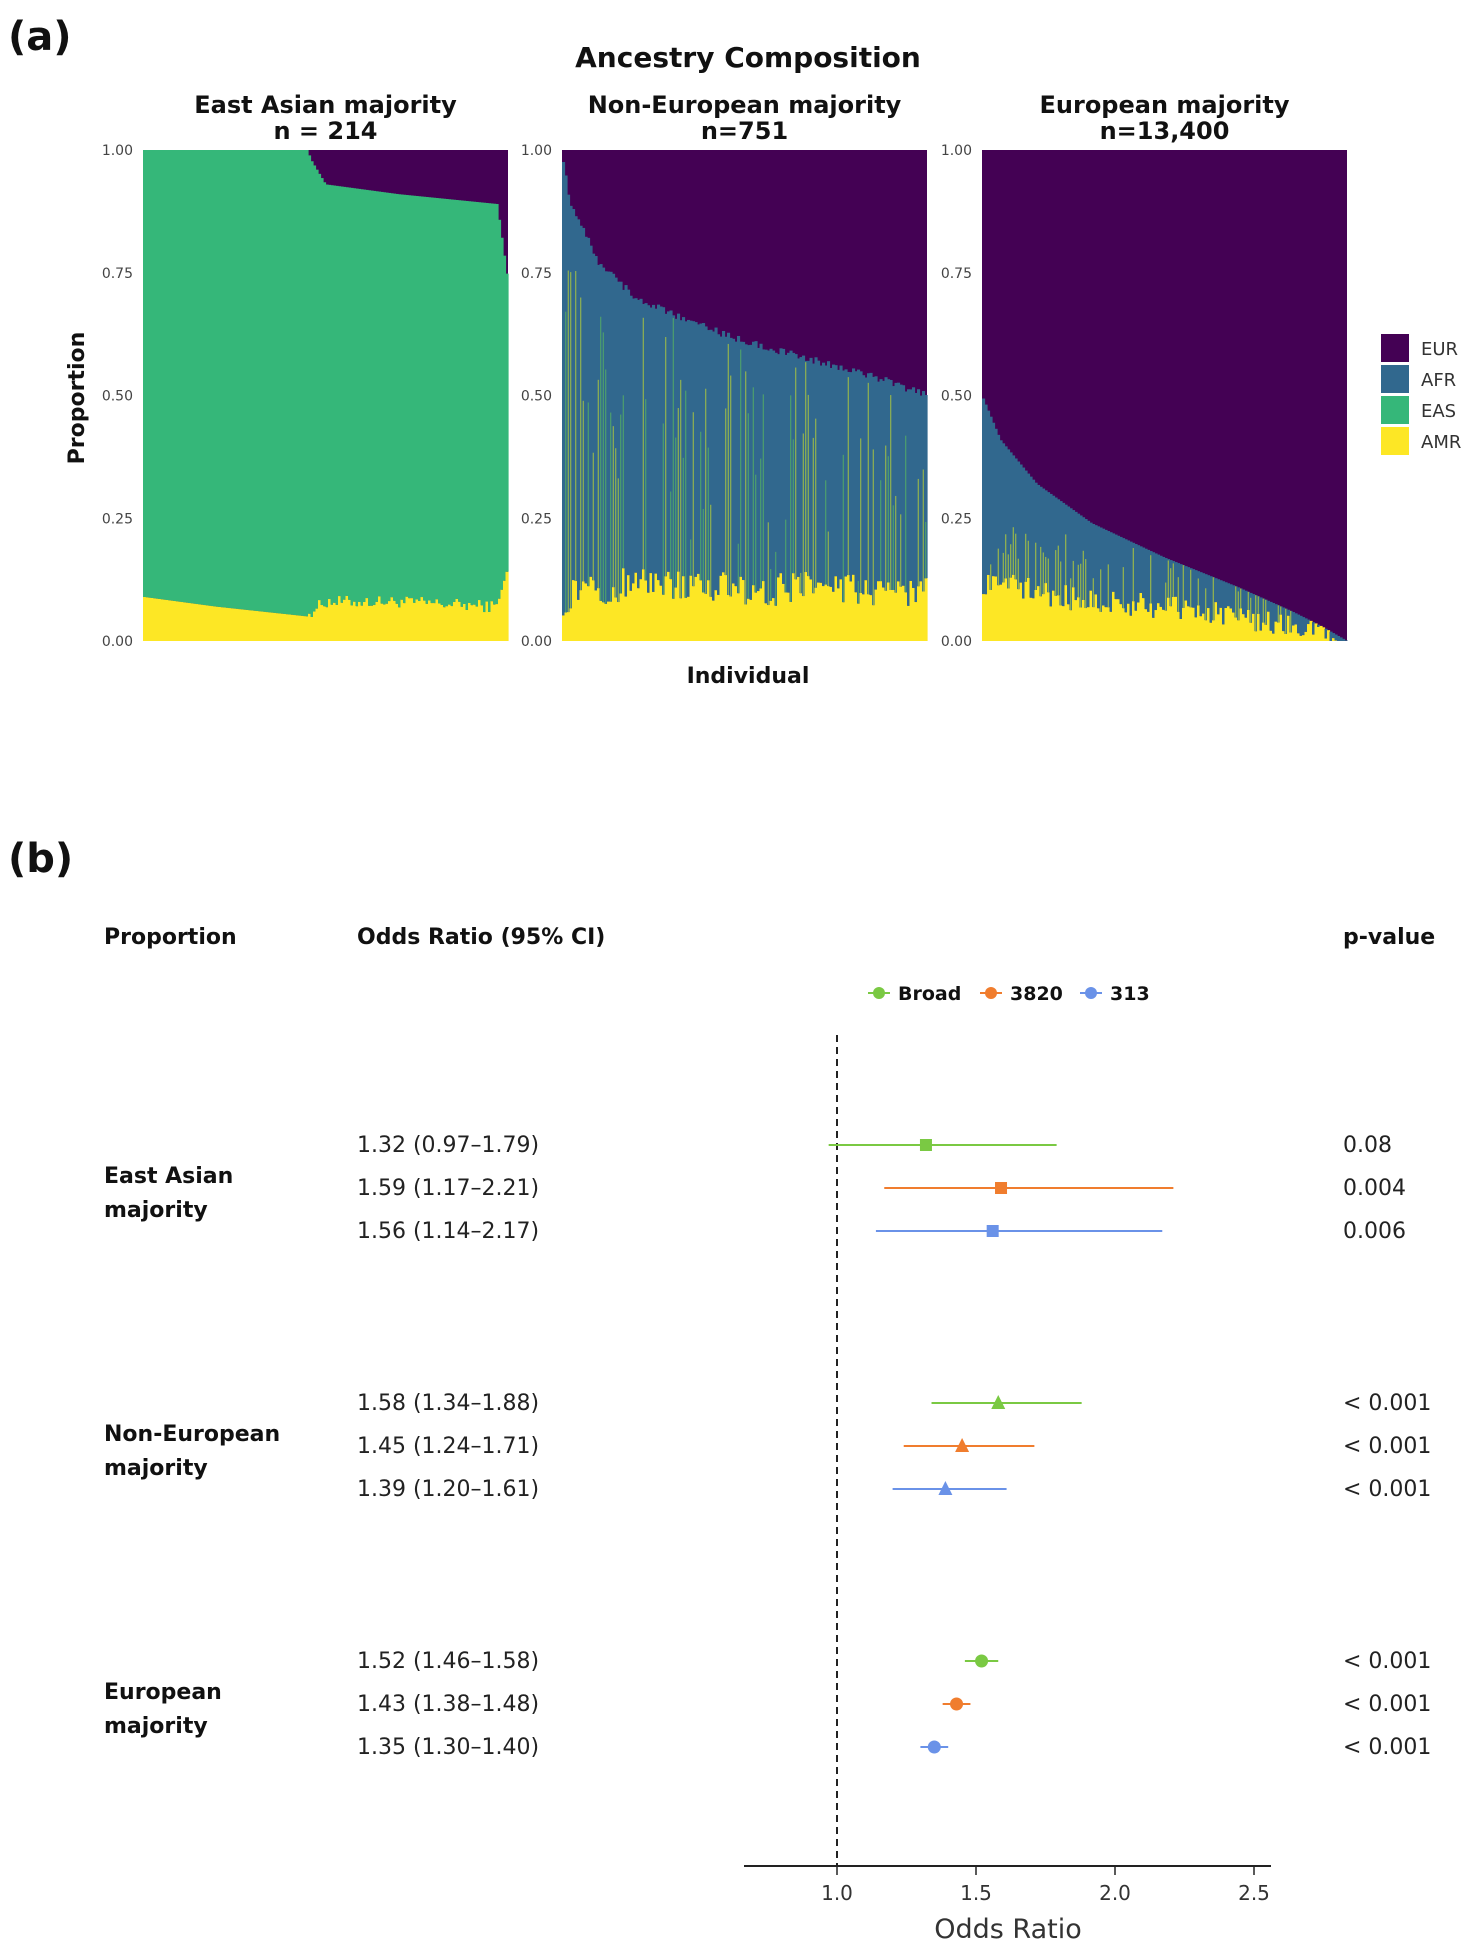  What do you see at coordinates (536, 642) in the screenshot?
I see `y-tick-label: 0.00` at bounding box center [536, 642].